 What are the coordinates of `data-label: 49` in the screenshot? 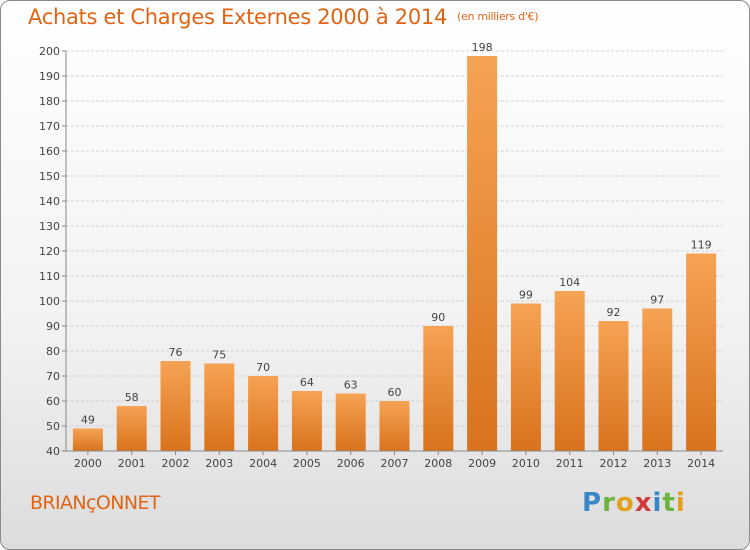 It's located at (88, 420).